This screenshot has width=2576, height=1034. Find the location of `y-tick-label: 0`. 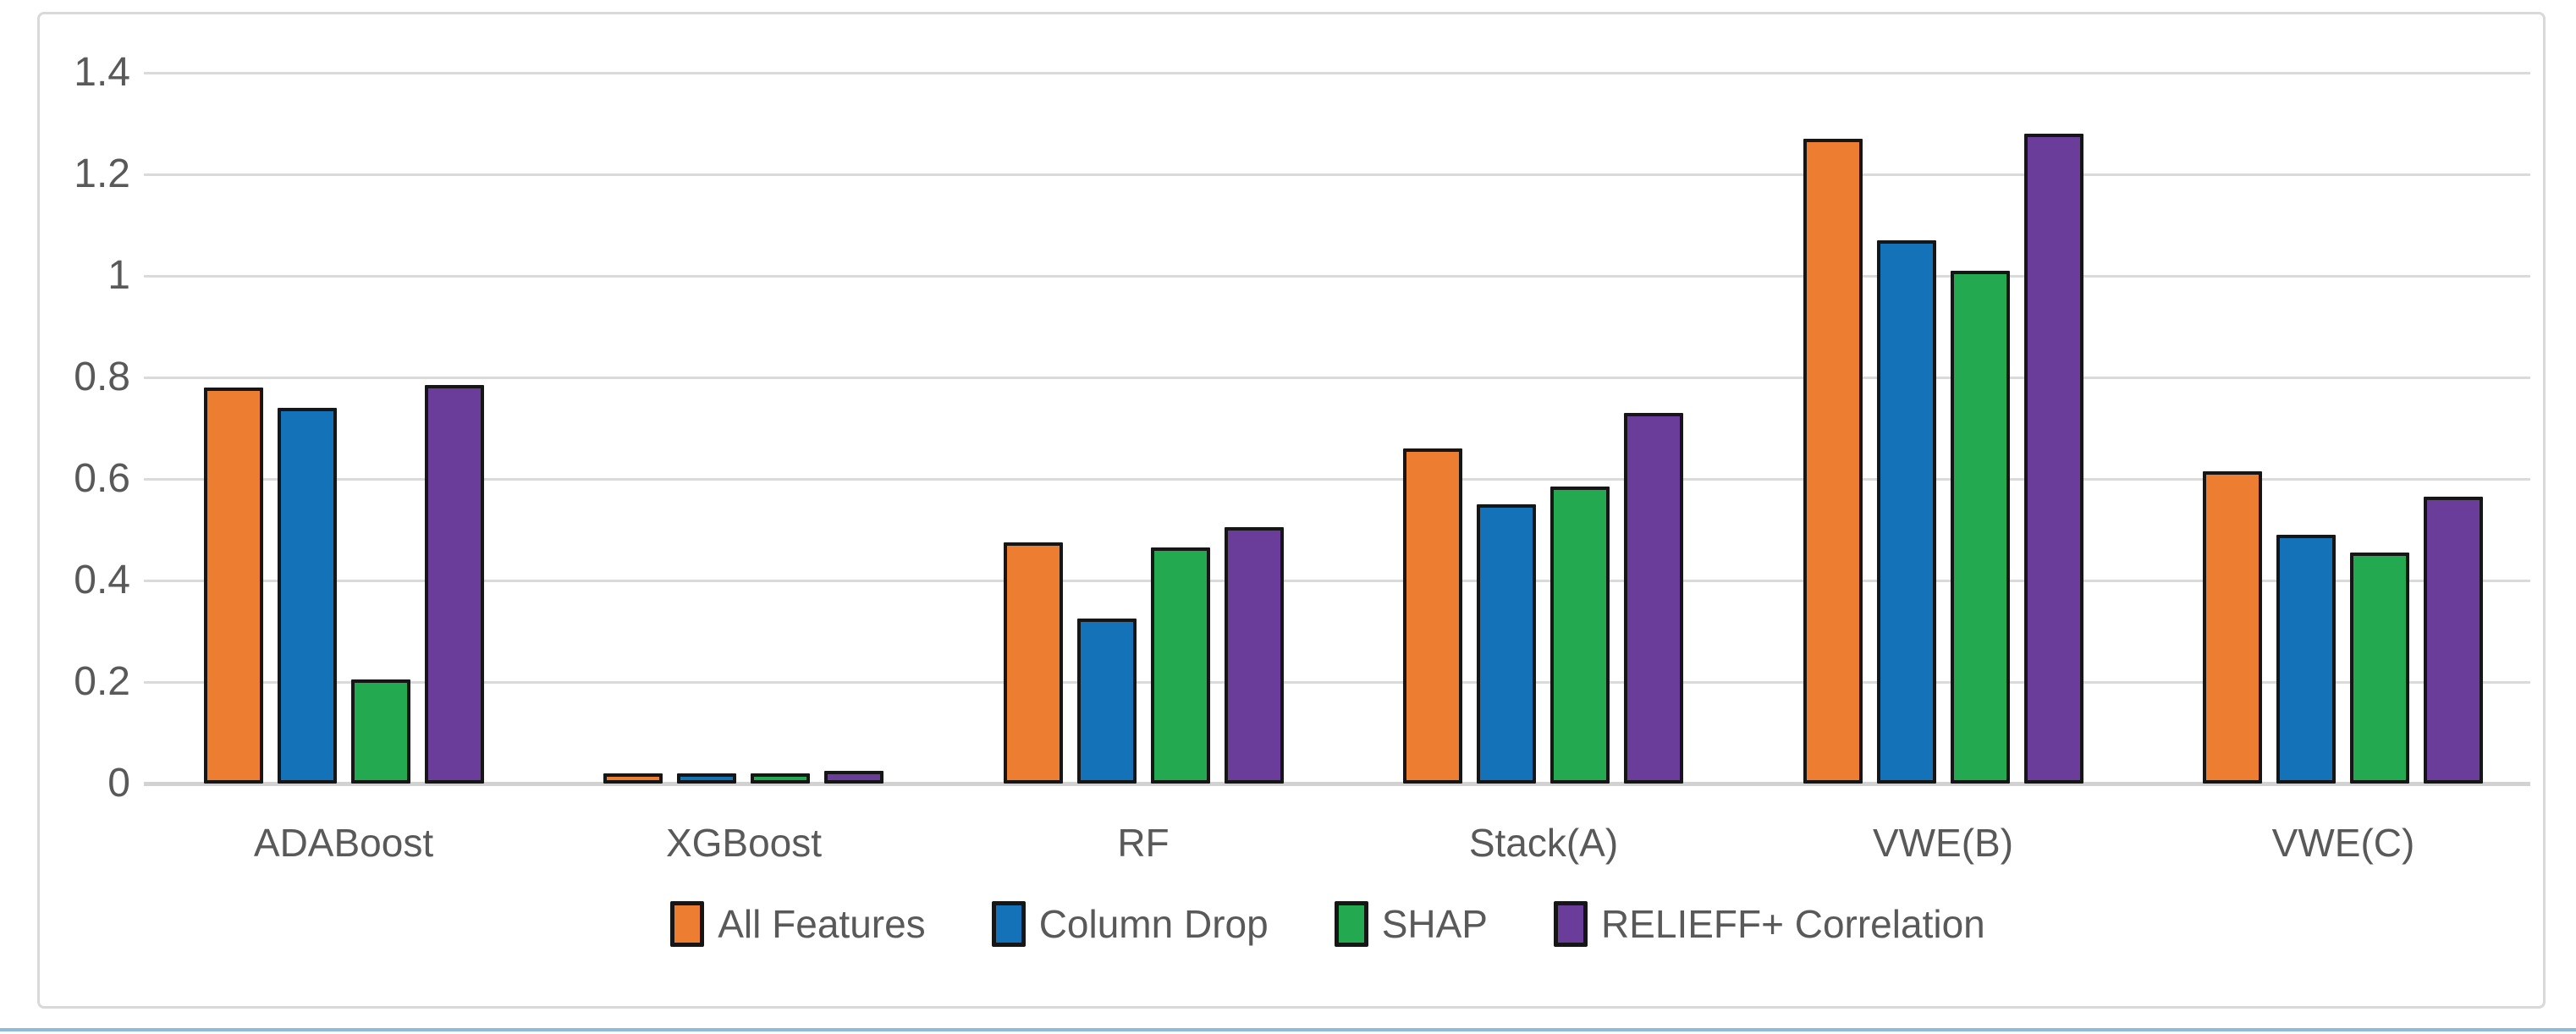

y-tick-label: 0 is located at coordinates (119, 783).